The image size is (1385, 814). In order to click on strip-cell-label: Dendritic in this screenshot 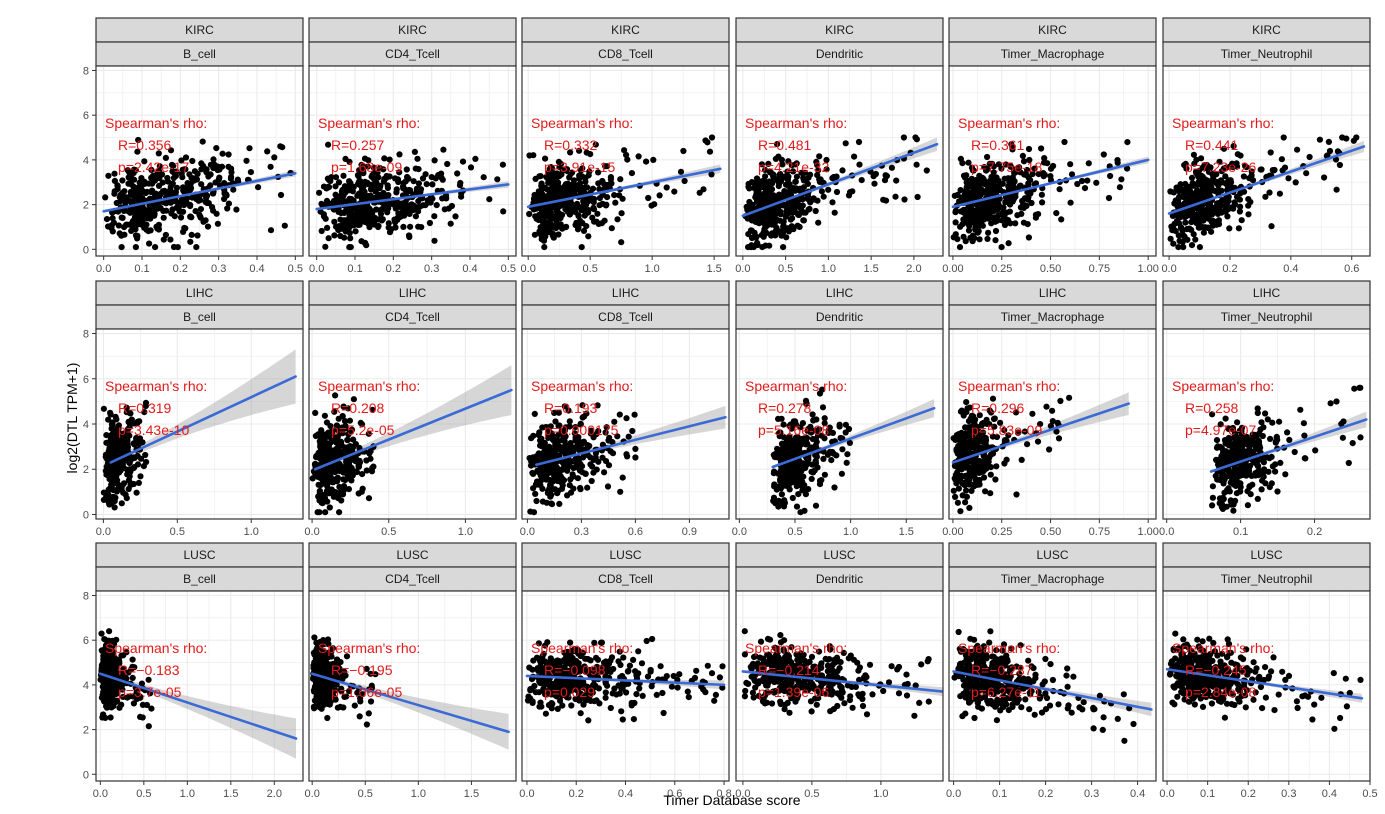, I will do `click(839, 54)`.